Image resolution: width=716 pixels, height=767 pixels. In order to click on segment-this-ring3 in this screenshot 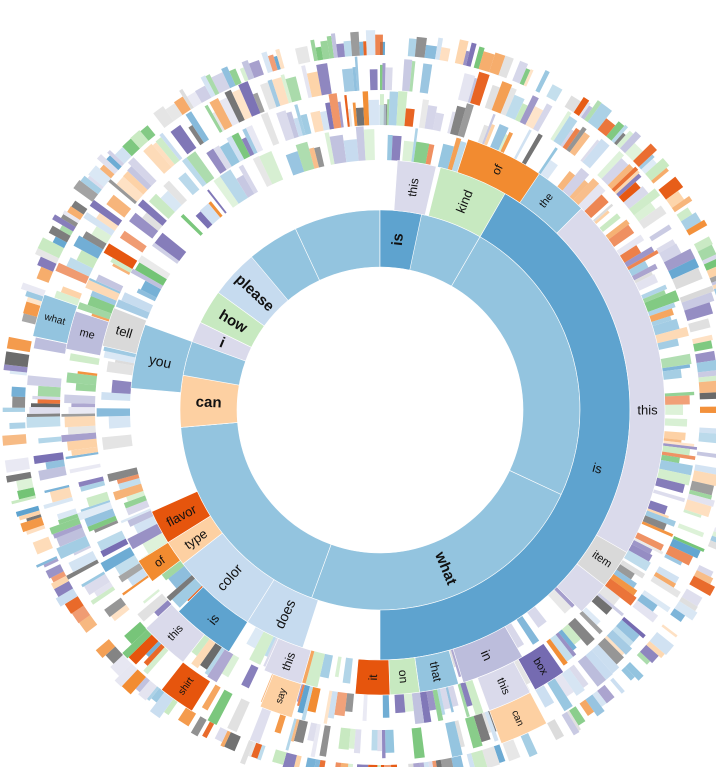, I will do `click(611, 410)`.